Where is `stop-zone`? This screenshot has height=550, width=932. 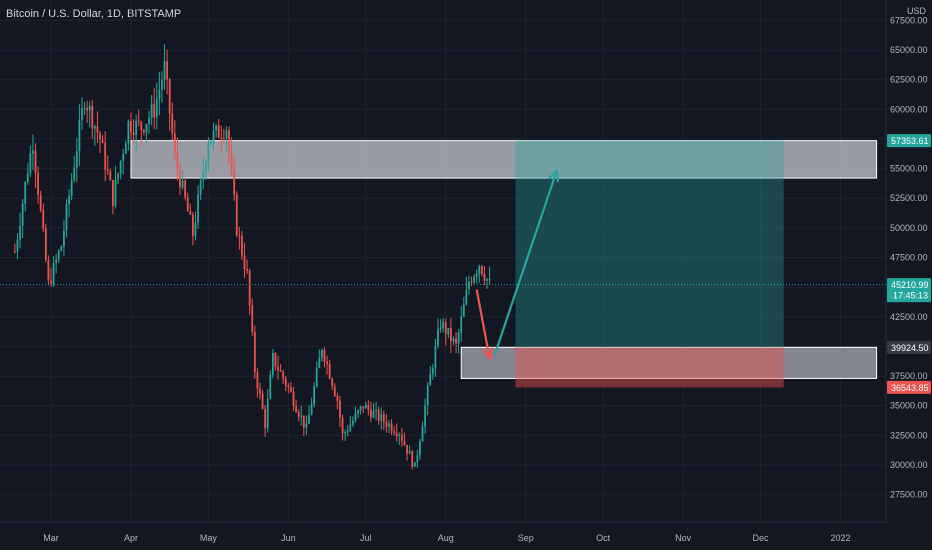
stop-zone is located at coordinates (649, 367).